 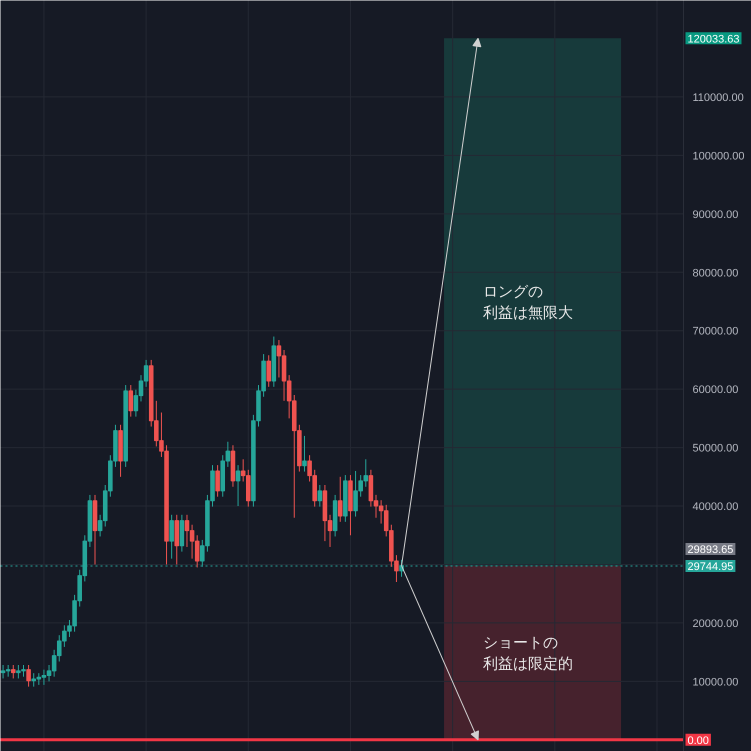 What do you see at coordinates (715, 214) in the screenshot?
I see `y-tick-label: 90000.00` at bounding box center [715, 214].